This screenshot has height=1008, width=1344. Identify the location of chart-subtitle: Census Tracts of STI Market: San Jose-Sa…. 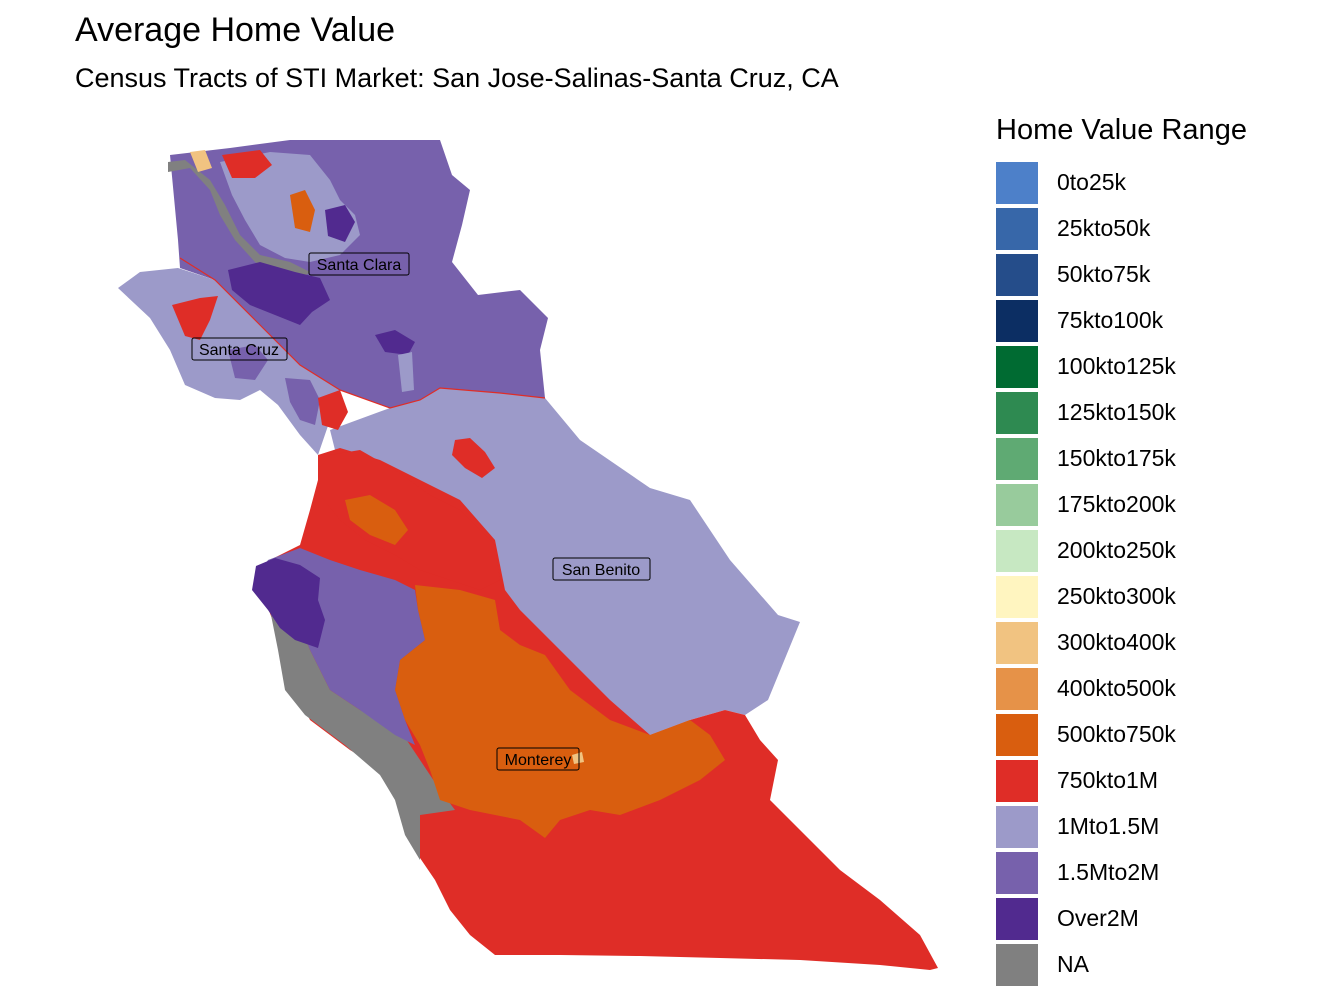
(457, 78).